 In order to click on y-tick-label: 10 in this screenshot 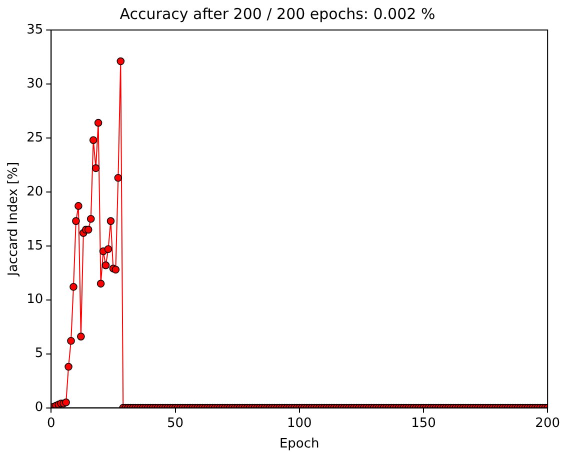, I will do `click(35, 300)`.